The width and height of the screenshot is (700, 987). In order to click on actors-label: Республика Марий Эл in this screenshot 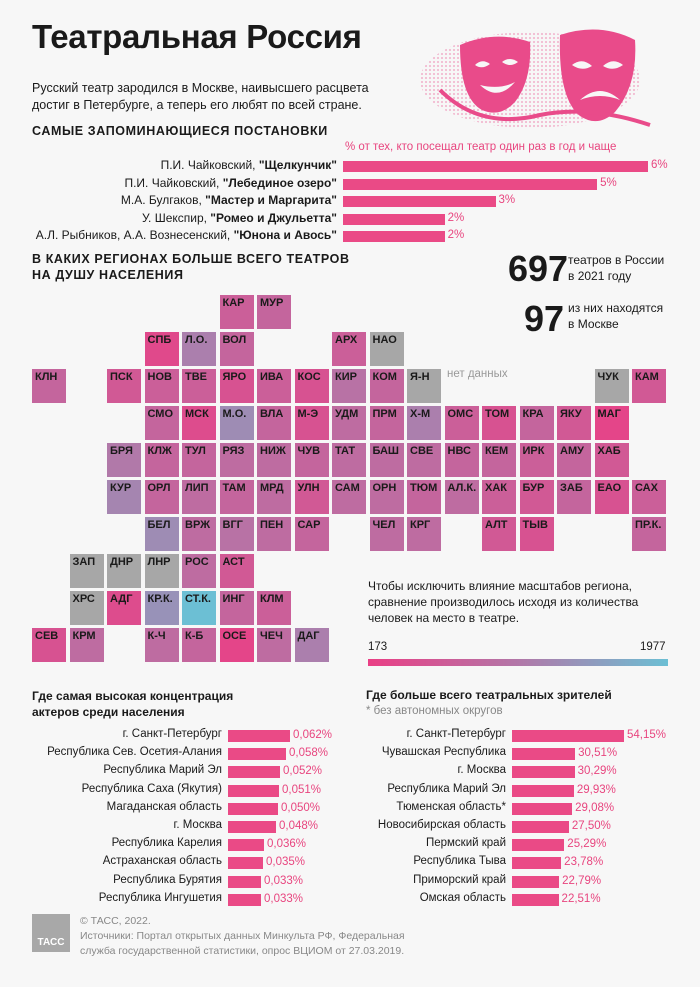, I will do `click(162, 770)`.